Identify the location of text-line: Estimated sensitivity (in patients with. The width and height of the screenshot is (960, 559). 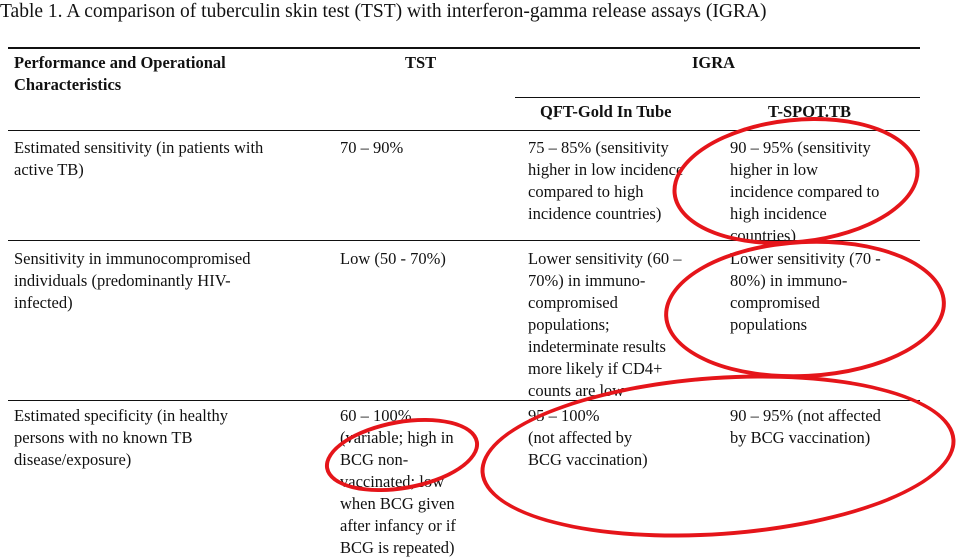
(139, 147).